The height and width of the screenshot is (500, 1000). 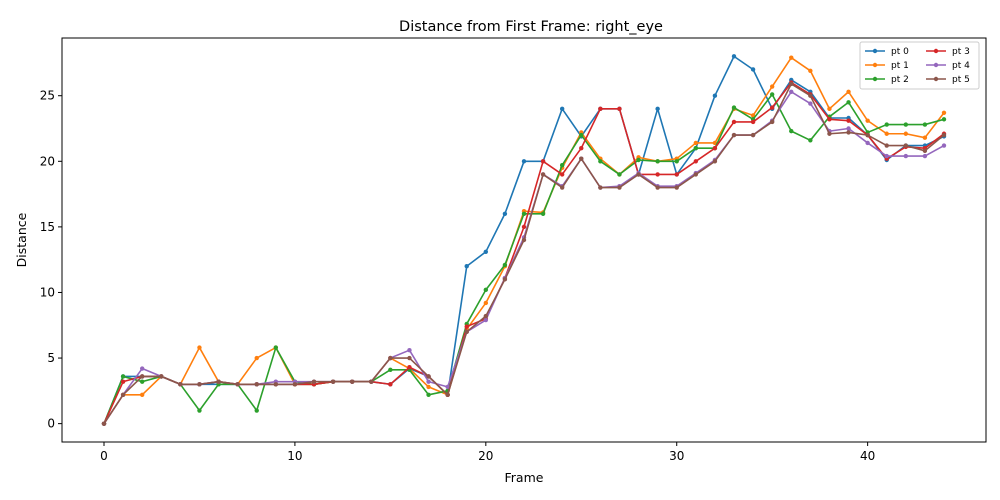 What do you see at coordinates (961, 52) in the screenshot?
I see `legend-label: pt 3` at bounding box center [961, 52].